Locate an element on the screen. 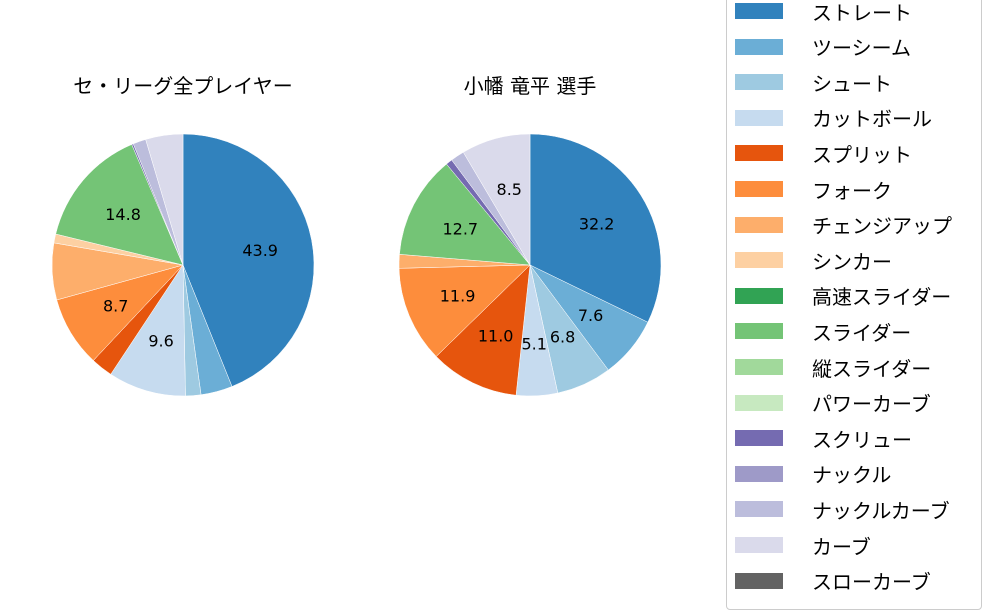 The width and height of the screenshot is (1000, 610). legend-item: フォーク is located at coordinates (813, 190).